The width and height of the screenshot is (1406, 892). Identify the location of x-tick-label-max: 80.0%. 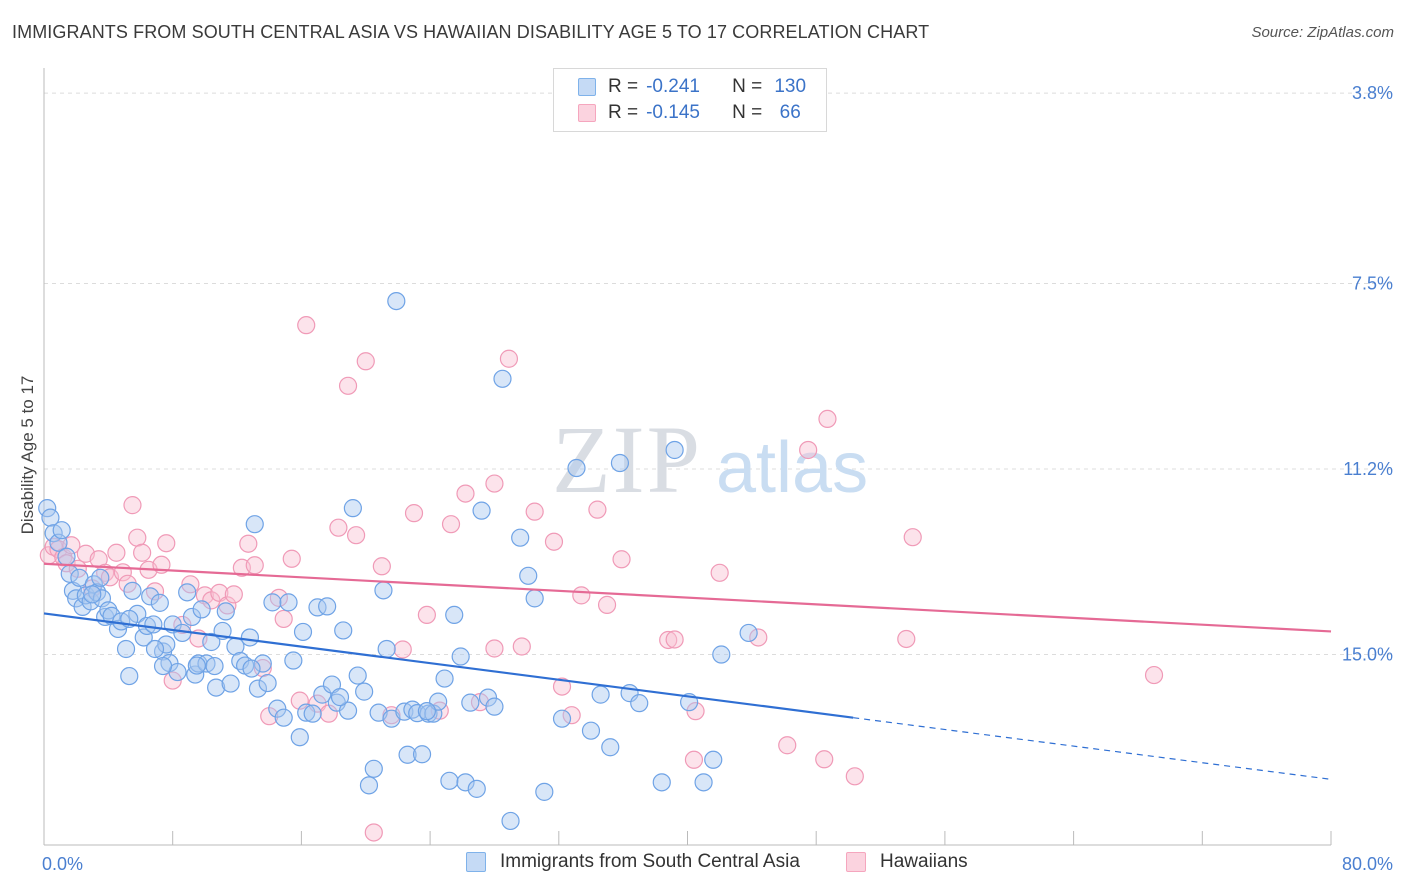
(1367, 864).